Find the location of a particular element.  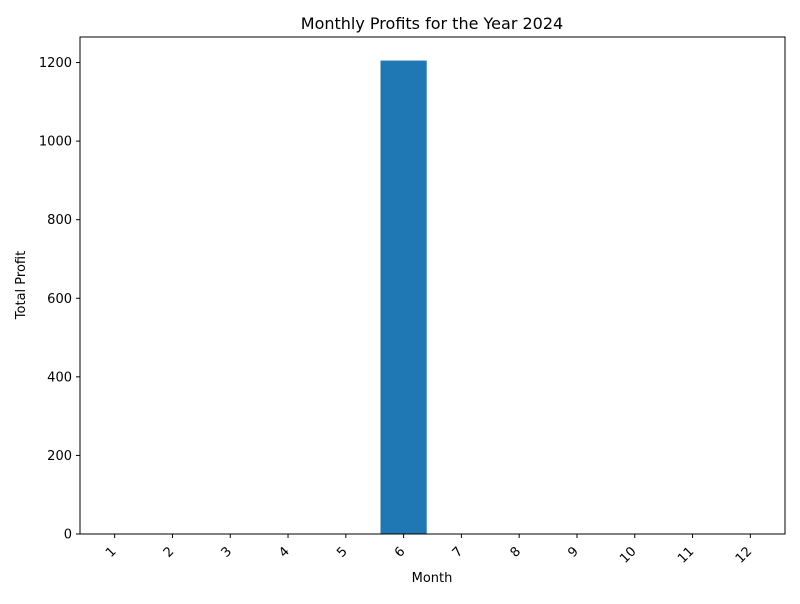

x-tick-label: 10 is located at coordinates (628, 555).